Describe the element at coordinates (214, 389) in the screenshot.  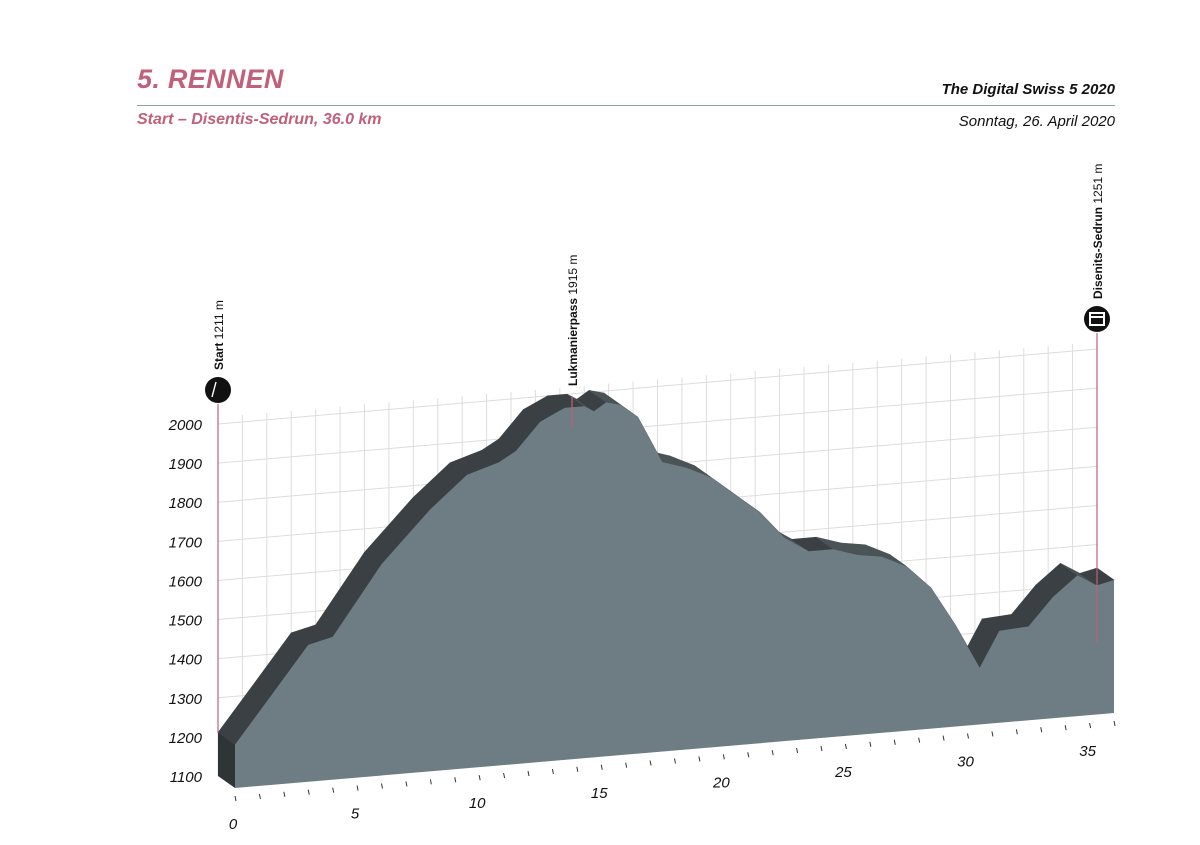
I see `flag-pole-shape` at that location.